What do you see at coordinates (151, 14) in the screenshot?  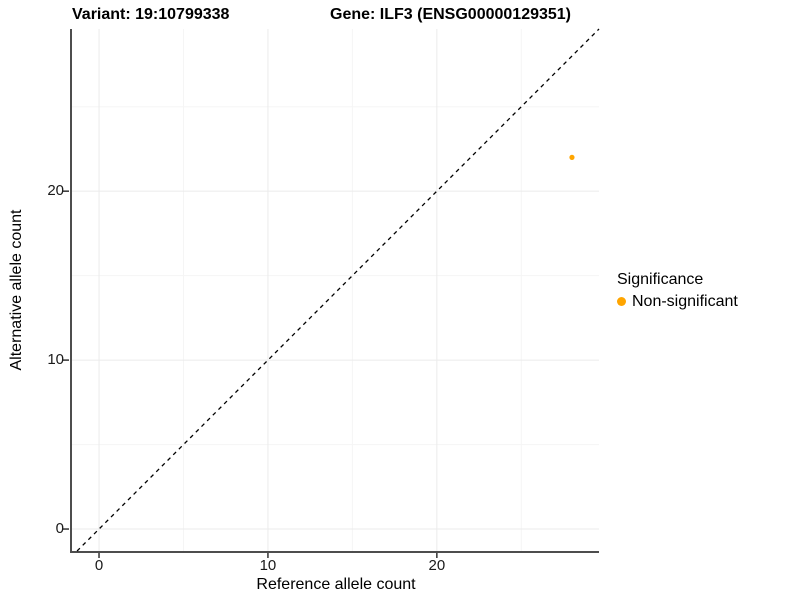 I see `plot-title-variant: Variant: 19:10799338` at bounding box center [151, 14].